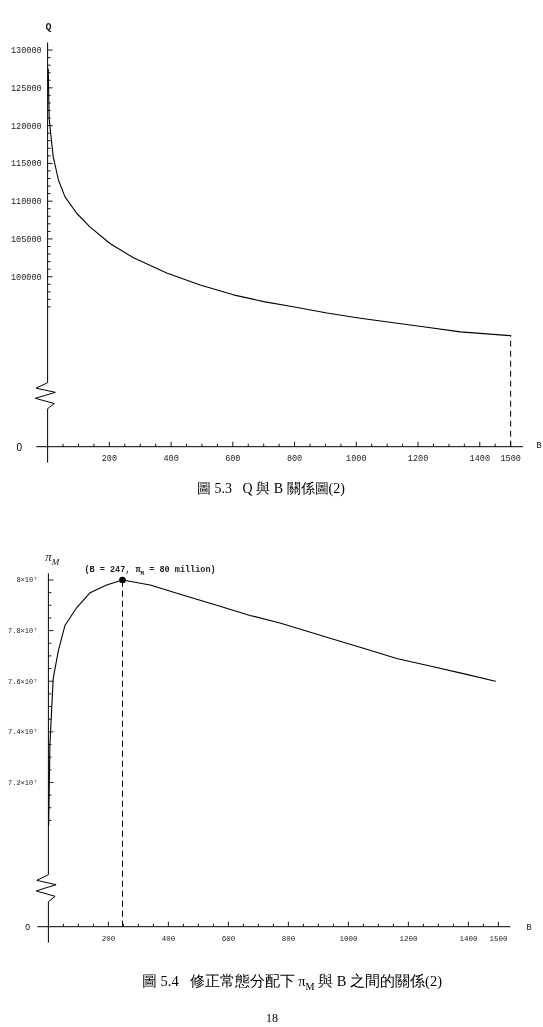 This screenshot has height=1027, width=543. I want to click on x-tick-label: 1500, so click(510, 459).